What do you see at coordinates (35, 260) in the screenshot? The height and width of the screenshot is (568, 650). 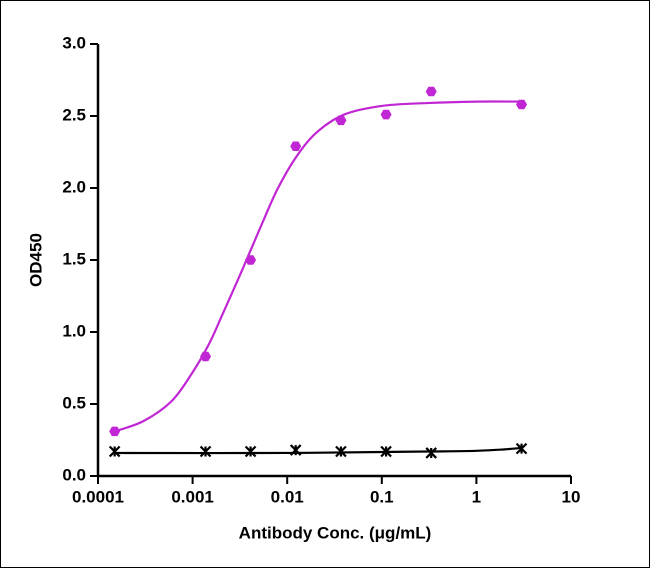 I see `y-axis-label: OD450` at bounding box center [35, 260].